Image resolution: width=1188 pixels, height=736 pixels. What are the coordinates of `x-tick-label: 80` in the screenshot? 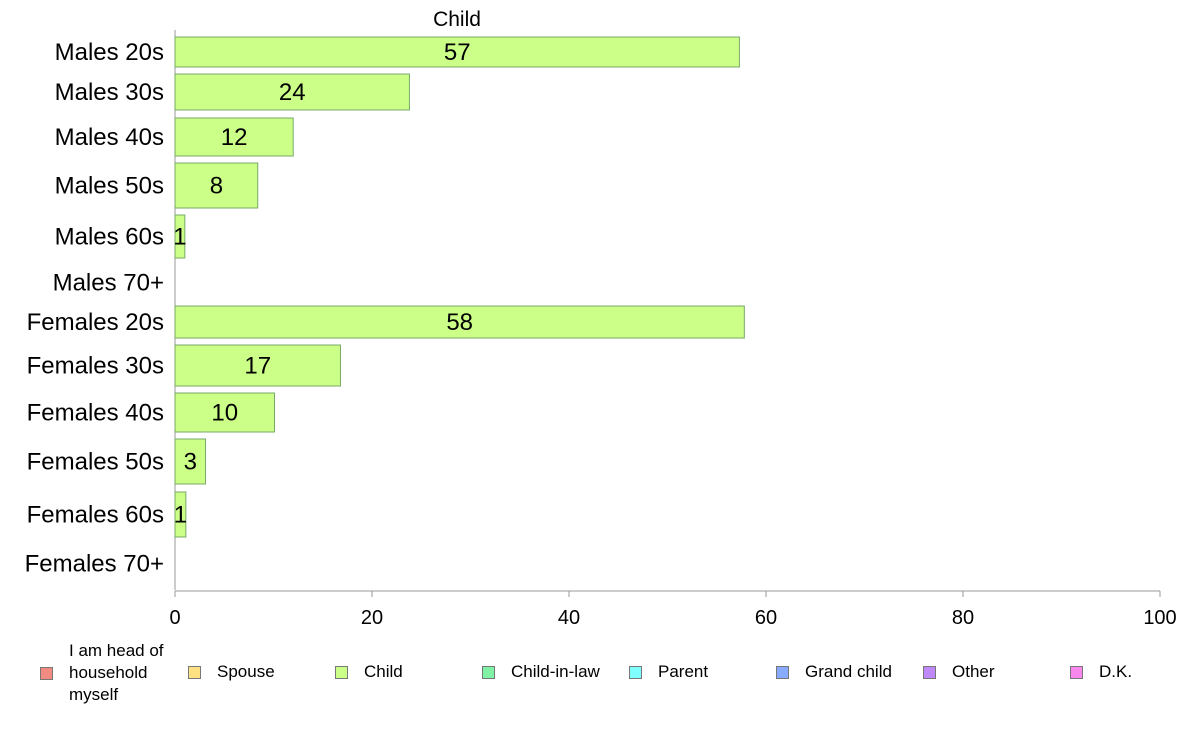 It's located at (963, 618).